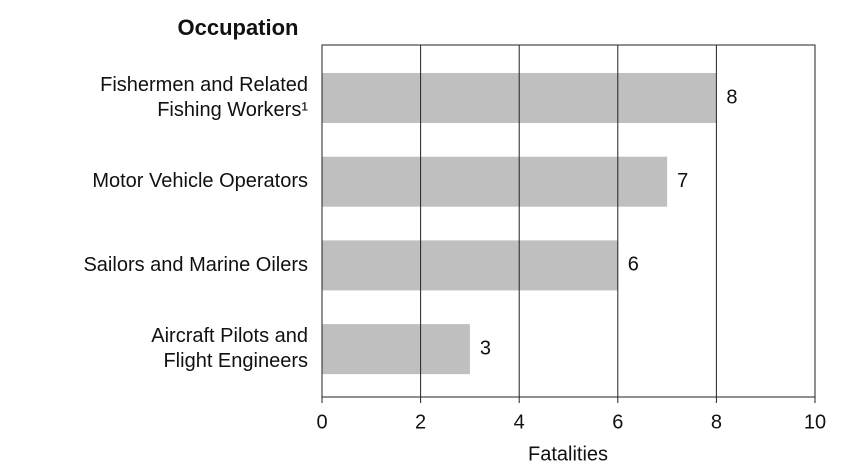 The height and width of the screenshot is (467, 843). I want to click on y-tick-label-box: Fishermen and Related Fishing Workers¹, so click(204, 97).